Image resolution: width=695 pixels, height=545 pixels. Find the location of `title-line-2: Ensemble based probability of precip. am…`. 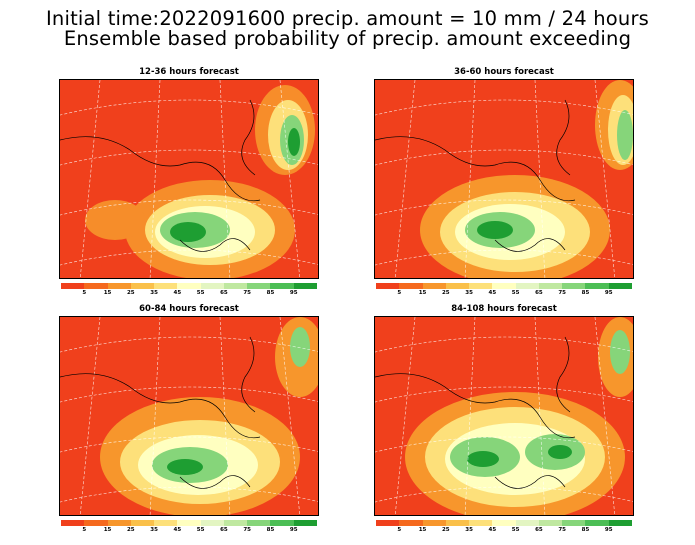

title-line-2: Ensemble based probability of precip. am… is located at coordinates (347, 38).